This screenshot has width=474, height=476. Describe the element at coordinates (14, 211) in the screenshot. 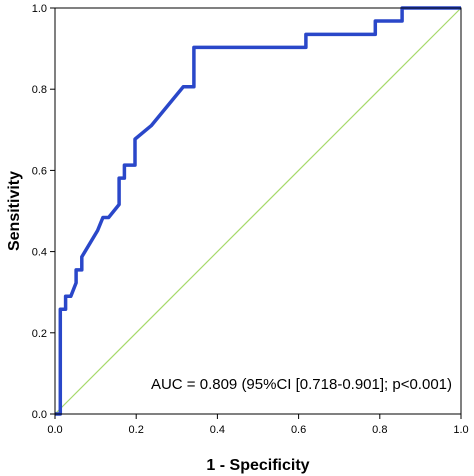

I see `y-axis-title: Sensitivity` at that location.